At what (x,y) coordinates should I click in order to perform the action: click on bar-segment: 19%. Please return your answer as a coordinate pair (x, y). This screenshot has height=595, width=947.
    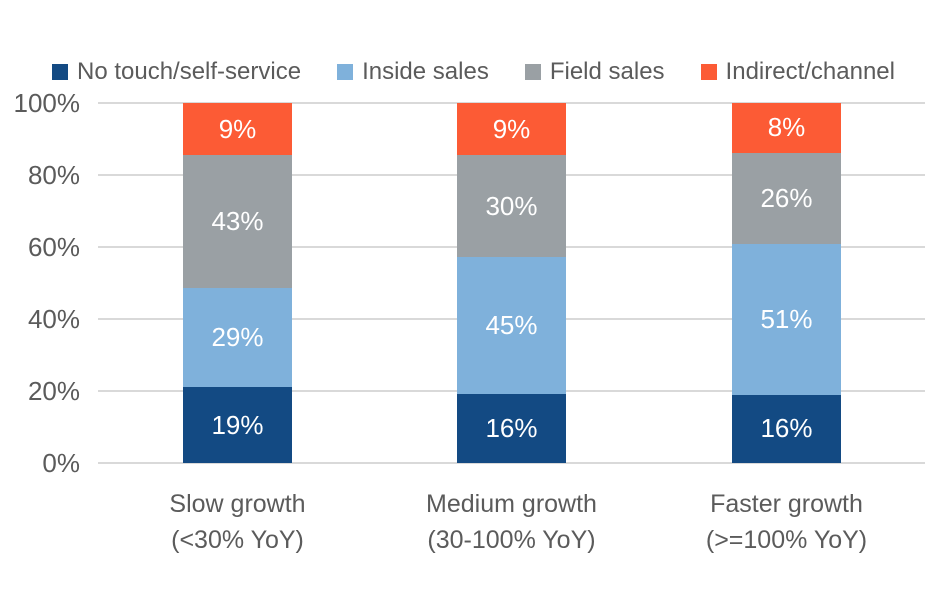
    Looking at the image, I should click on (237, 425).